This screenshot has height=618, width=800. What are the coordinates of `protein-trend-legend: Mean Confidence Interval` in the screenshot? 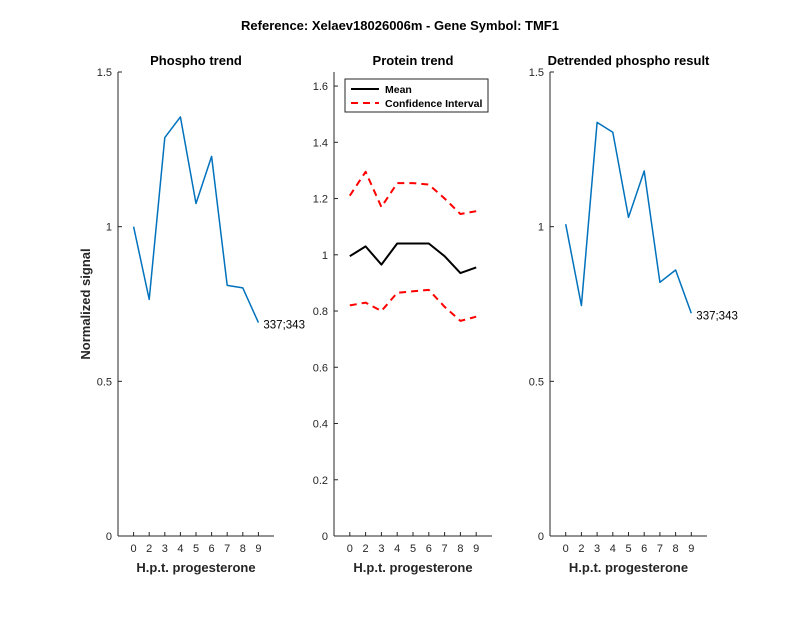 It's located at (416, 95).